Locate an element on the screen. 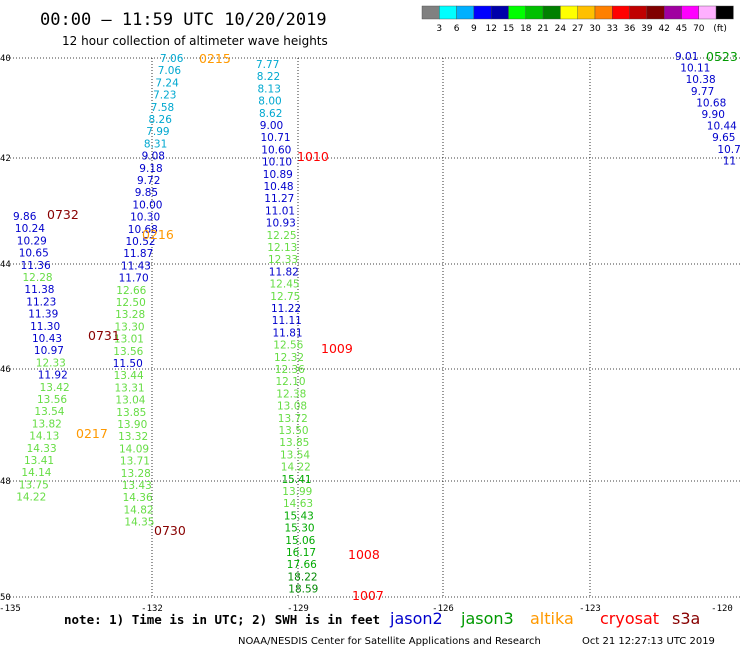  wave-height-value: 11.43 is located at coordinates (136, 266).